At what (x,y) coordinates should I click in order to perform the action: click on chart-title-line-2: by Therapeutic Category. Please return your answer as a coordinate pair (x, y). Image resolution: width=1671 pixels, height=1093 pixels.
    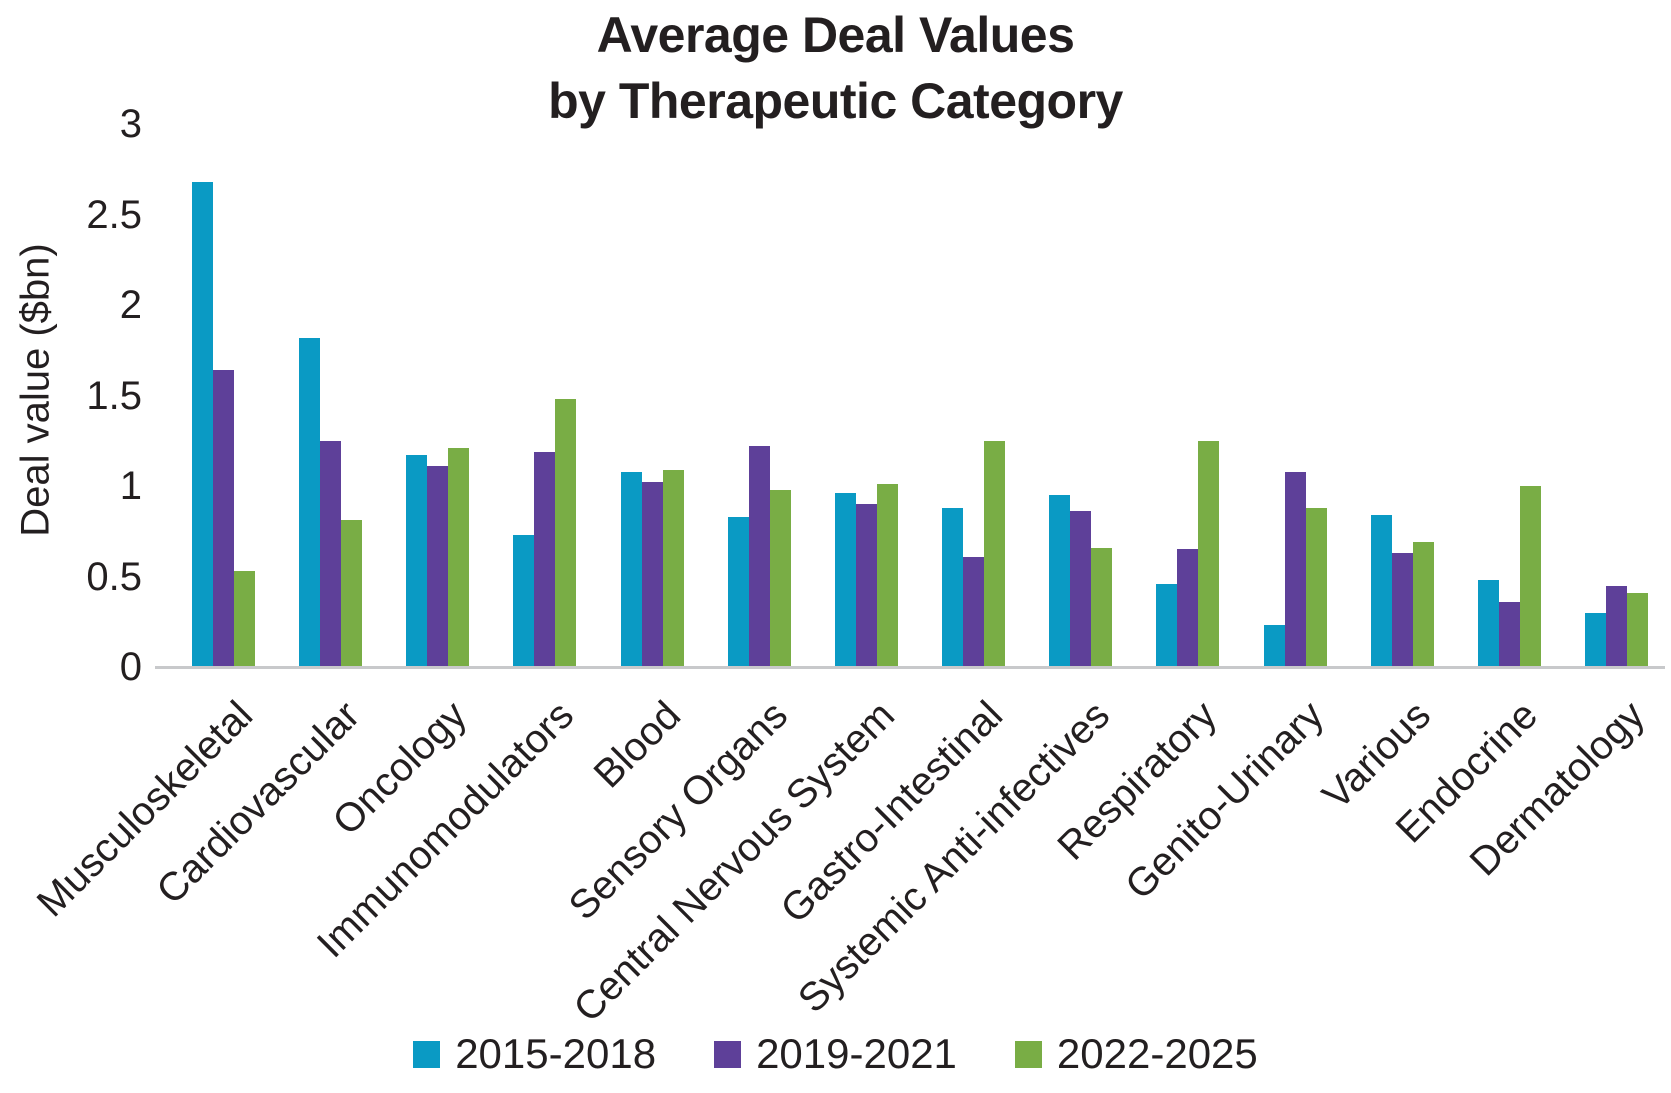
    Looking at the image, I should click on (835, 101).